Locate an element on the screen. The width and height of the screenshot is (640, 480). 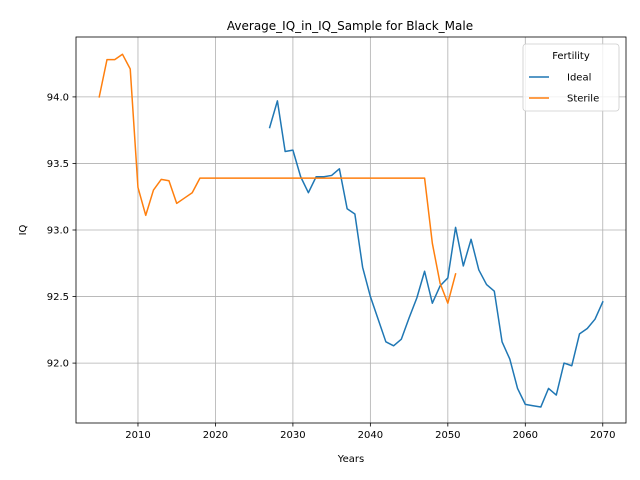
y-tick-label: 93.0 is located at coordinates (58, 231).